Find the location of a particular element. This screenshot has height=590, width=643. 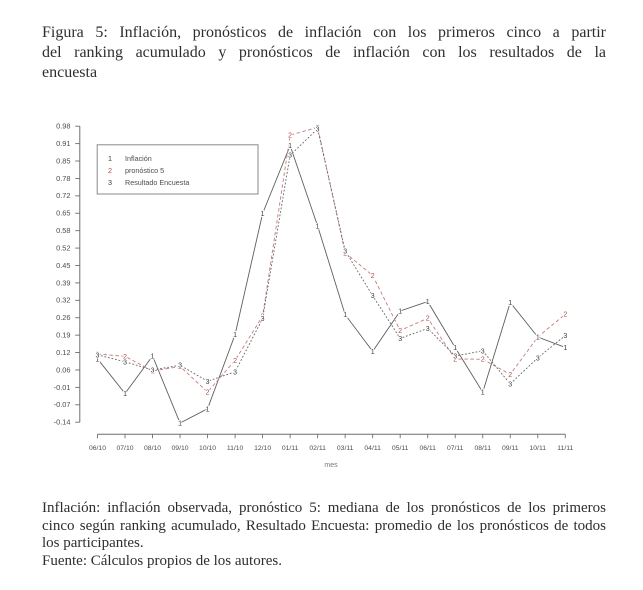

svg-text: 0.98 is located at coordinates (63, 126).